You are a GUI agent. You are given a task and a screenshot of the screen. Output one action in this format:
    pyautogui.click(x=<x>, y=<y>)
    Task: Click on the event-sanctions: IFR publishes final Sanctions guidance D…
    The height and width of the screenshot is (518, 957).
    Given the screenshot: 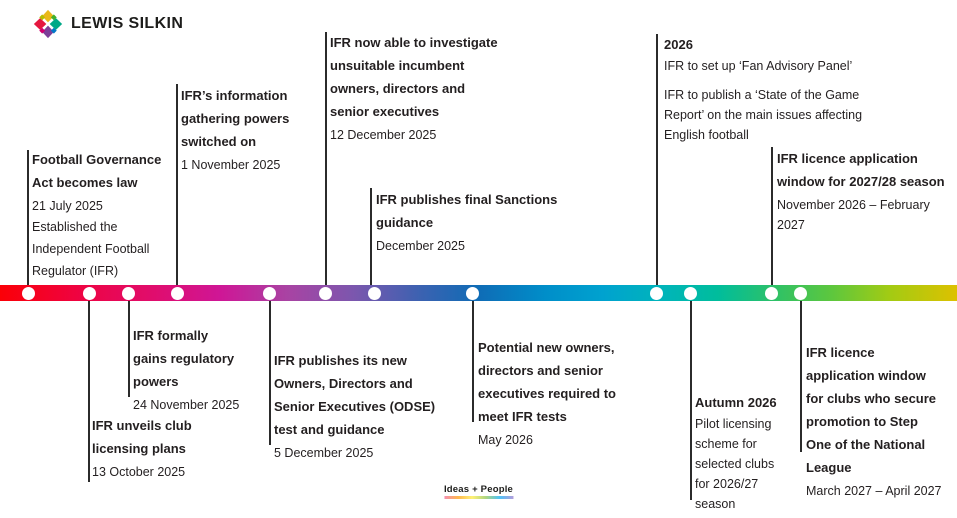 What is the action you would take?
    pyautogui.click(x=473, y=222)
    